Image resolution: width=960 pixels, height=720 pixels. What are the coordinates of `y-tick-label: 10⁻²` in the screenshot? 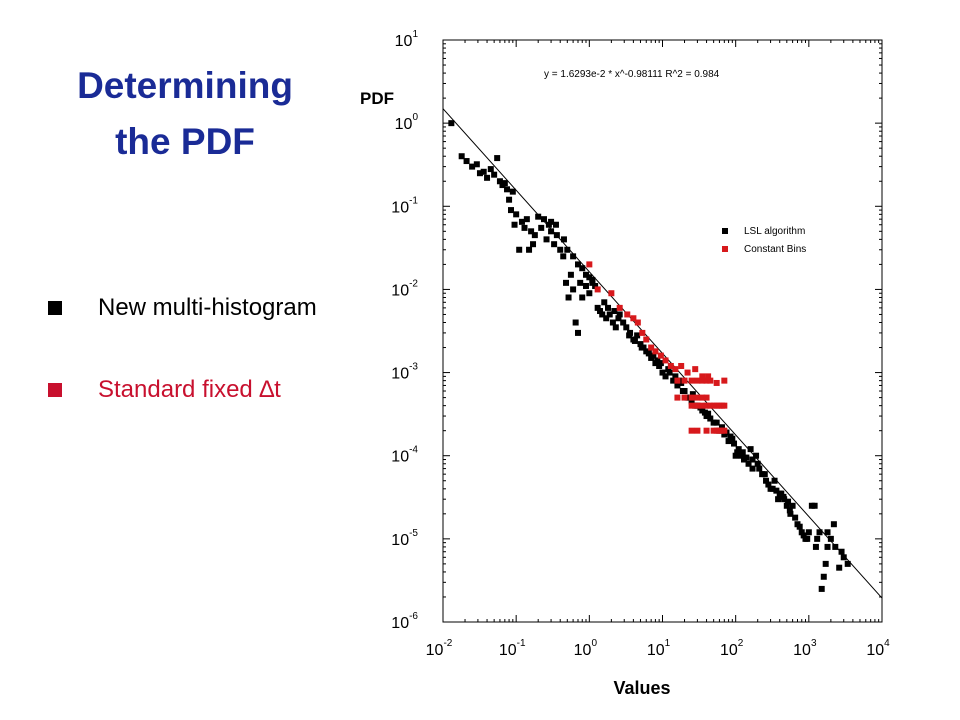 It's located at (404, 288).